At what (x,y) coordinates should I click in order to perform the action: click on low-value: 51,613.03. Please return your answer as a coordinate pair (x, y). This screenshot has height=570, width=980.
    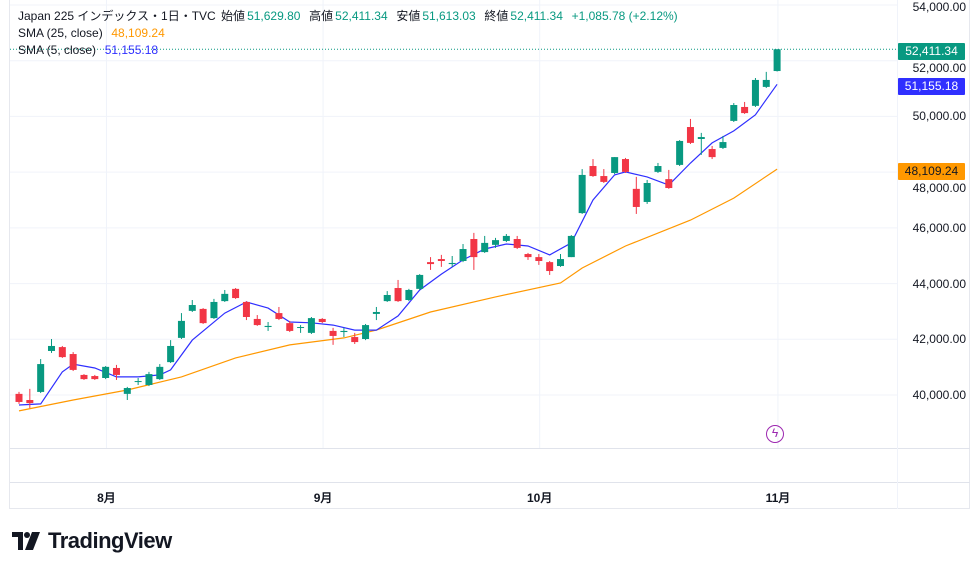
    Looking at the image, I should click on (449, 16).